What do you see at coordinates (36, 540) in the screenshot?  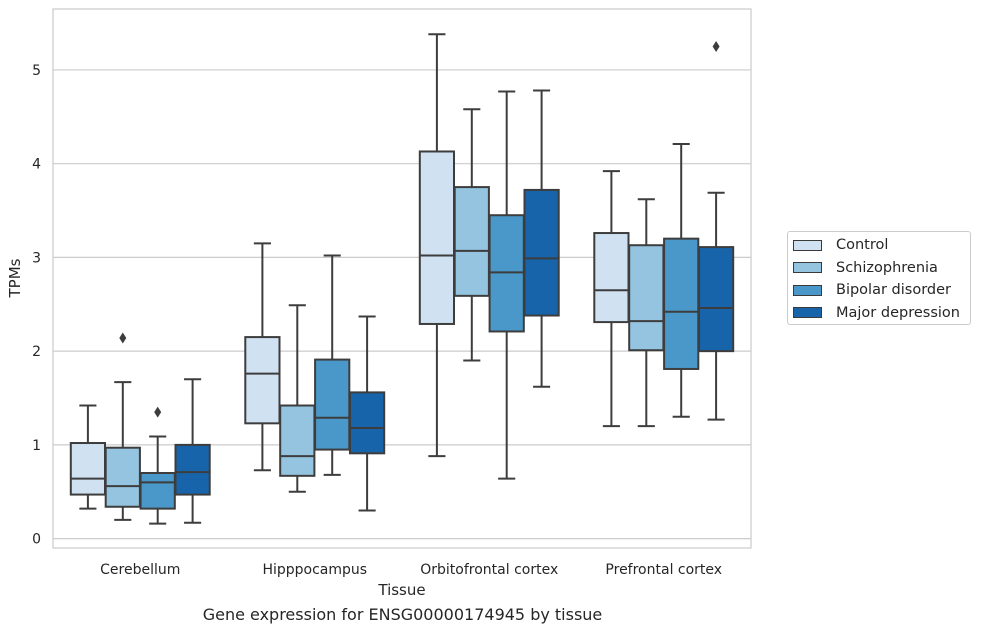 I see `y-tick-label: 0` at bounding box center [36, 540].